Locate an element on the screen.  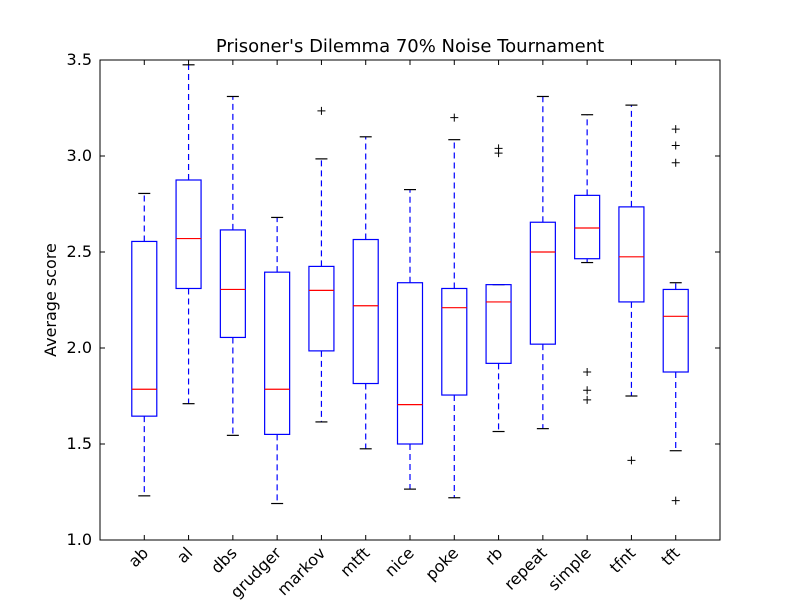
y-tick-label: 3.0 is located at coordinates (79, 155).